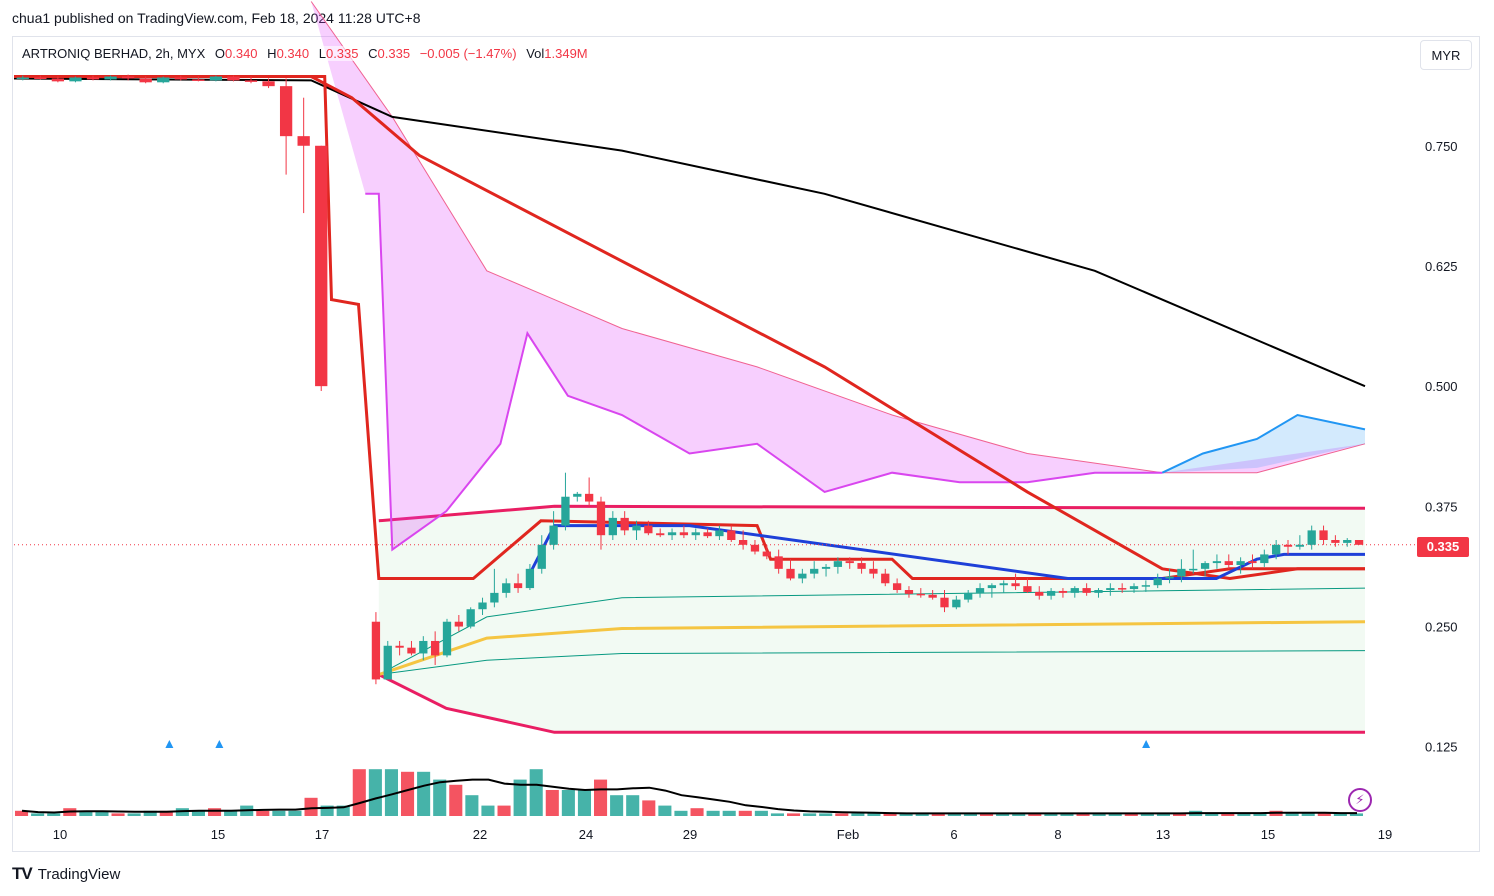 This screenshot has width=1494, height=896. I want to click on x-tick-label: 29, so click(690, 834).